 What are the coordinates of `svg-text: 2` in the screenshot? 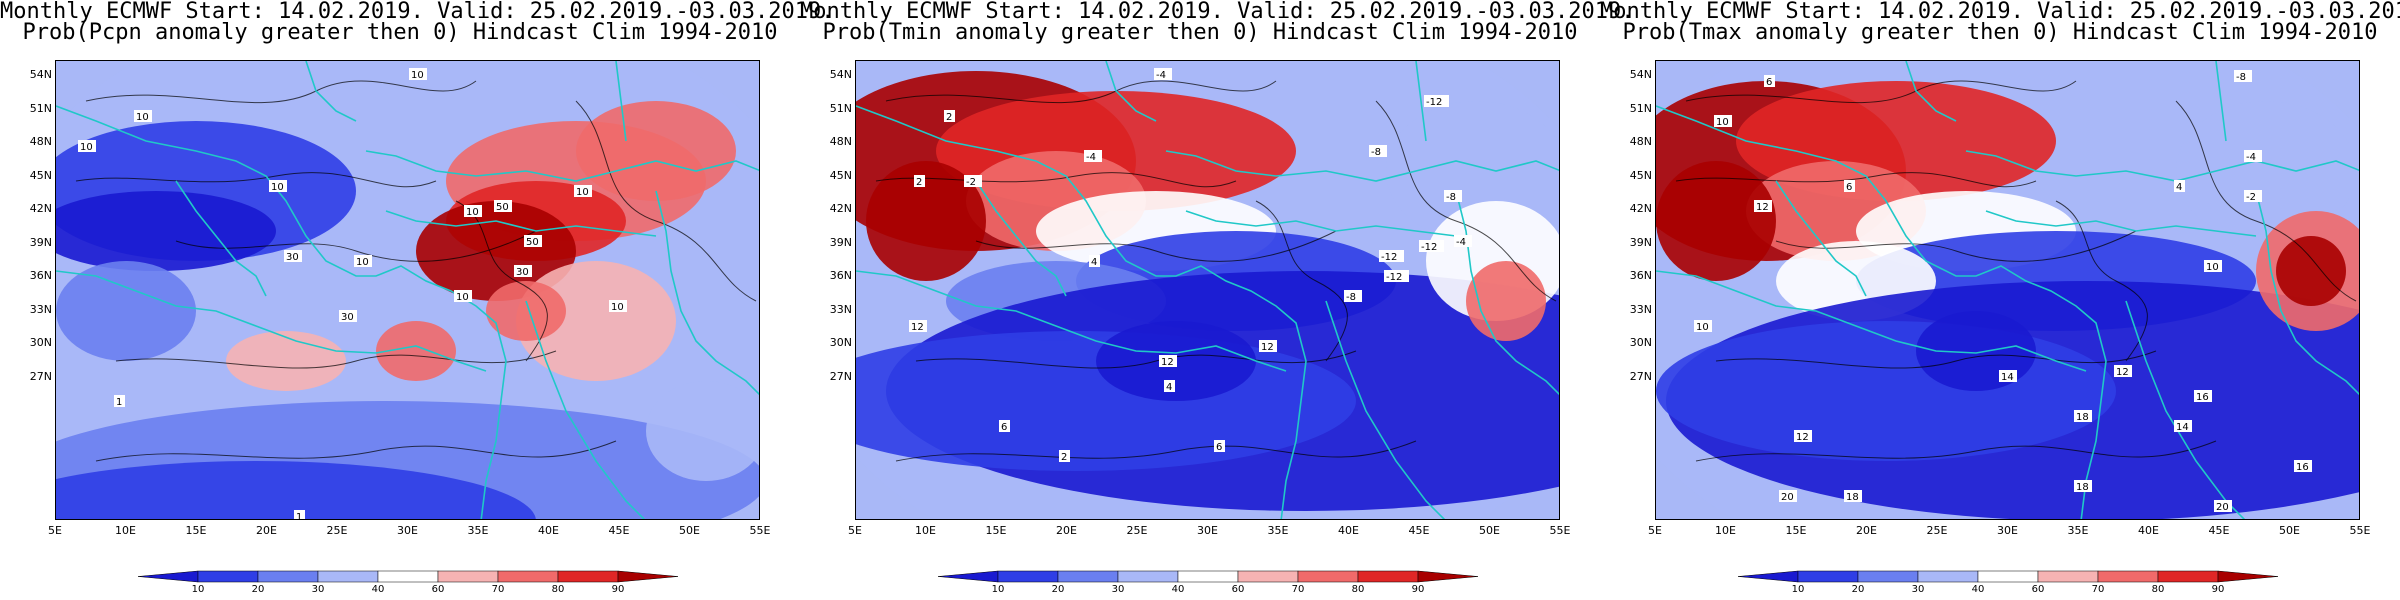 It's located at (949, 117).